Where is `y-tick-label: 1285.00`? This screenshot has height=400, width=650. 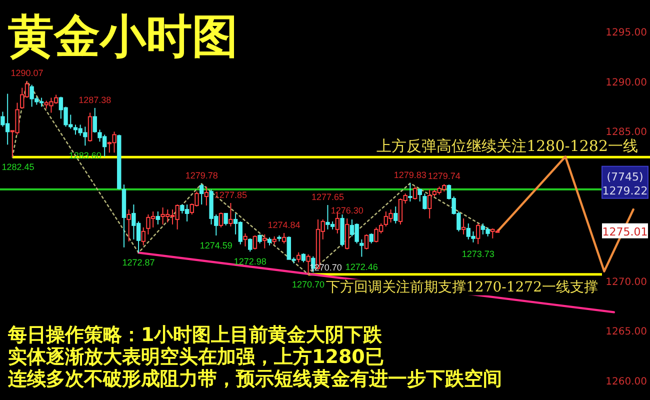 y-tick-label: 1285.00 is located at coordinates (626, 132).